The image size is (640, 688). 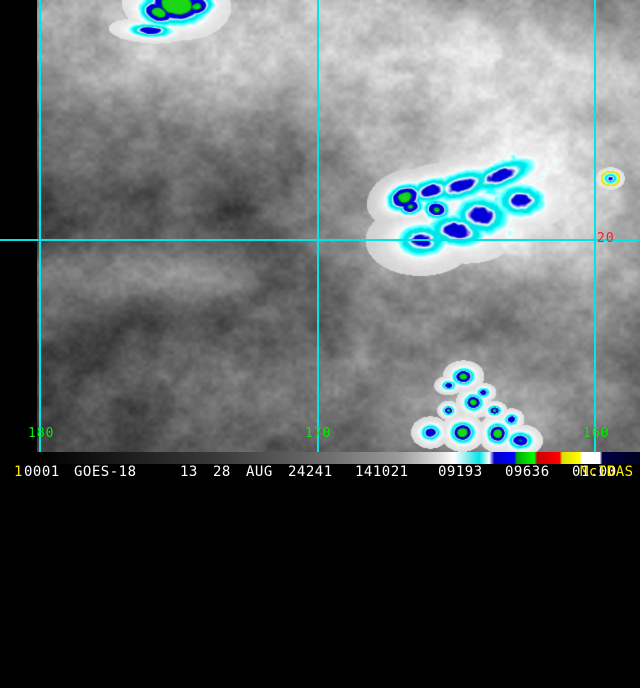 I want to click on colorbar-row, so click(x=320, y=458).